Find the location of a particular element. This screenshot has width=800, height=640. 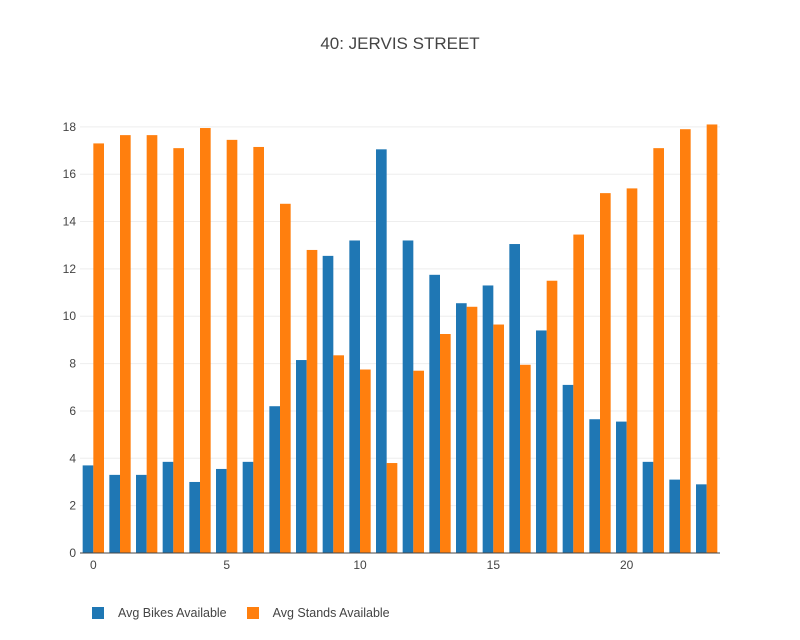

legend-label-bikes: Avg Bikes Available is located at coordinates (172, 613).